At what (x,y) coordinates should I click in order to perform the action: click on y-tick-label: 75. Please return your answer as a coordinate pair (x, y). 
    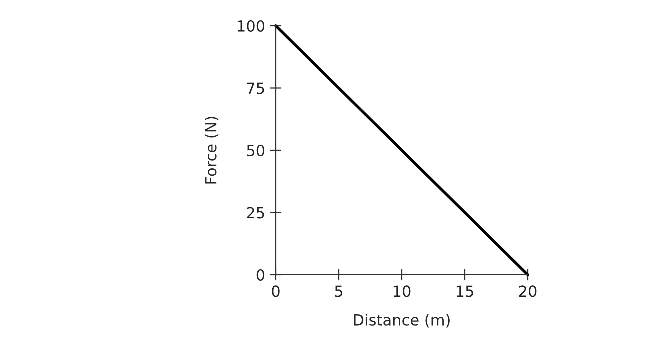
    Looking at the image, I should click on (255, 88).